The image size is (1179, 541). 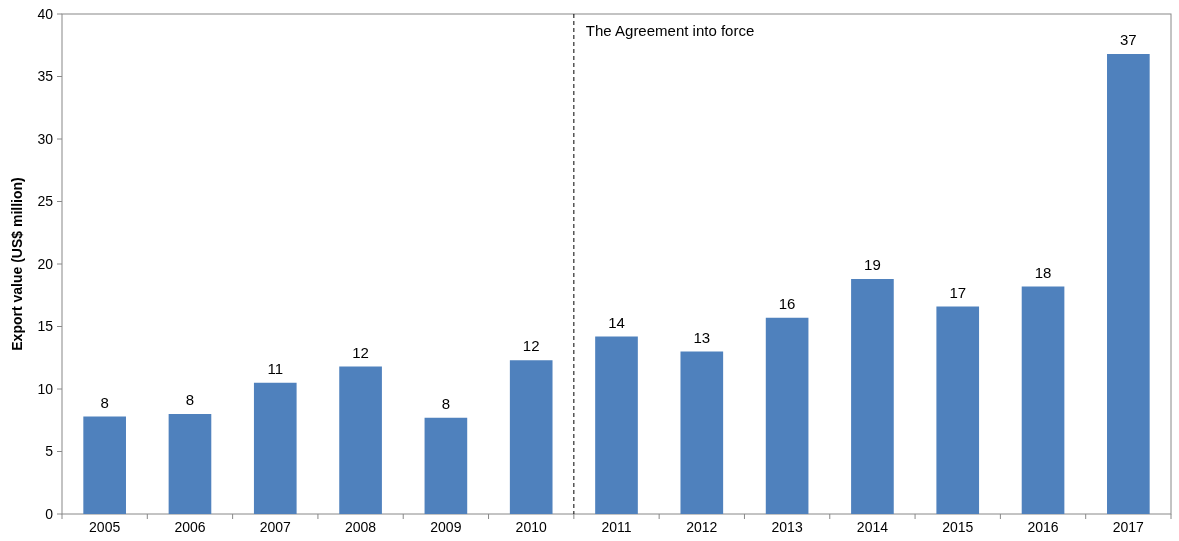 I want to click on y-tick-label: 0, so click(x=49, y=513).